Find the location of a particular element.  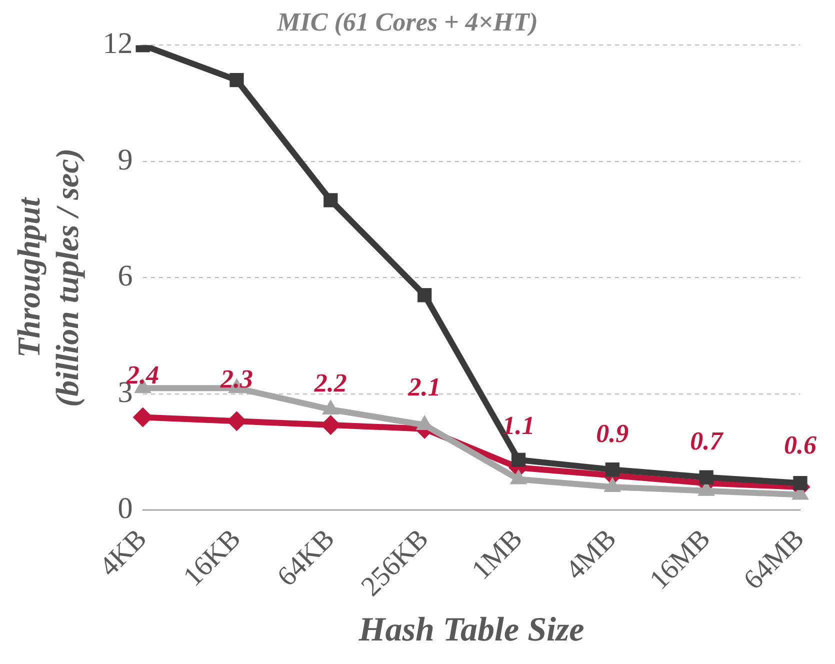

data-label: 2.2 is located at coordinates (330, 383).